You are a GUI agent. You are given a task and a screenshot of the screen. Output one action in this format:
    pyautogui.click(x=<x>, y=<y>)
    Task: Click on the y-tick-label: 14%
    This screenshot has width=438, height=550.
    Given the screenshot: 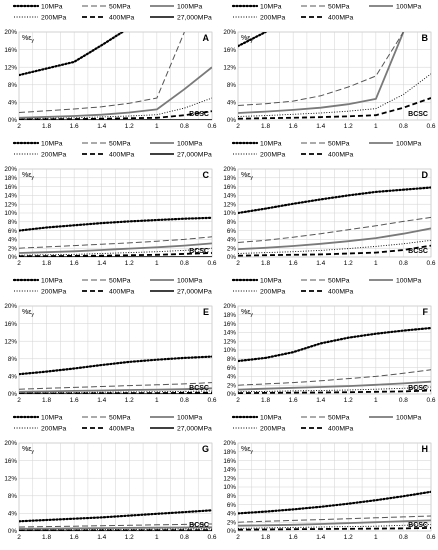 What is the action you would take?
    pyautogui.click(x=229, y=470)
    